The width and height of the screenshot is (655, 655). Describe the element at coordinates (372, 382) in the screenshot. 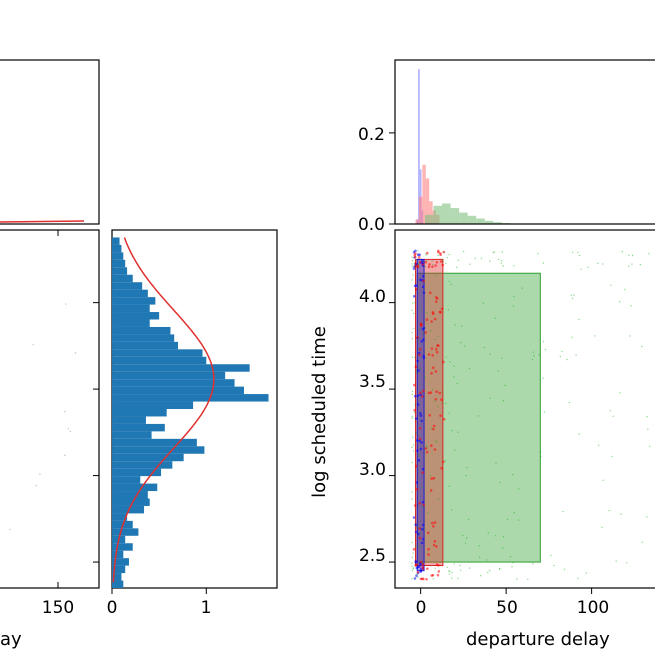

I see `right-y-tick-2: 3.5` at that location.